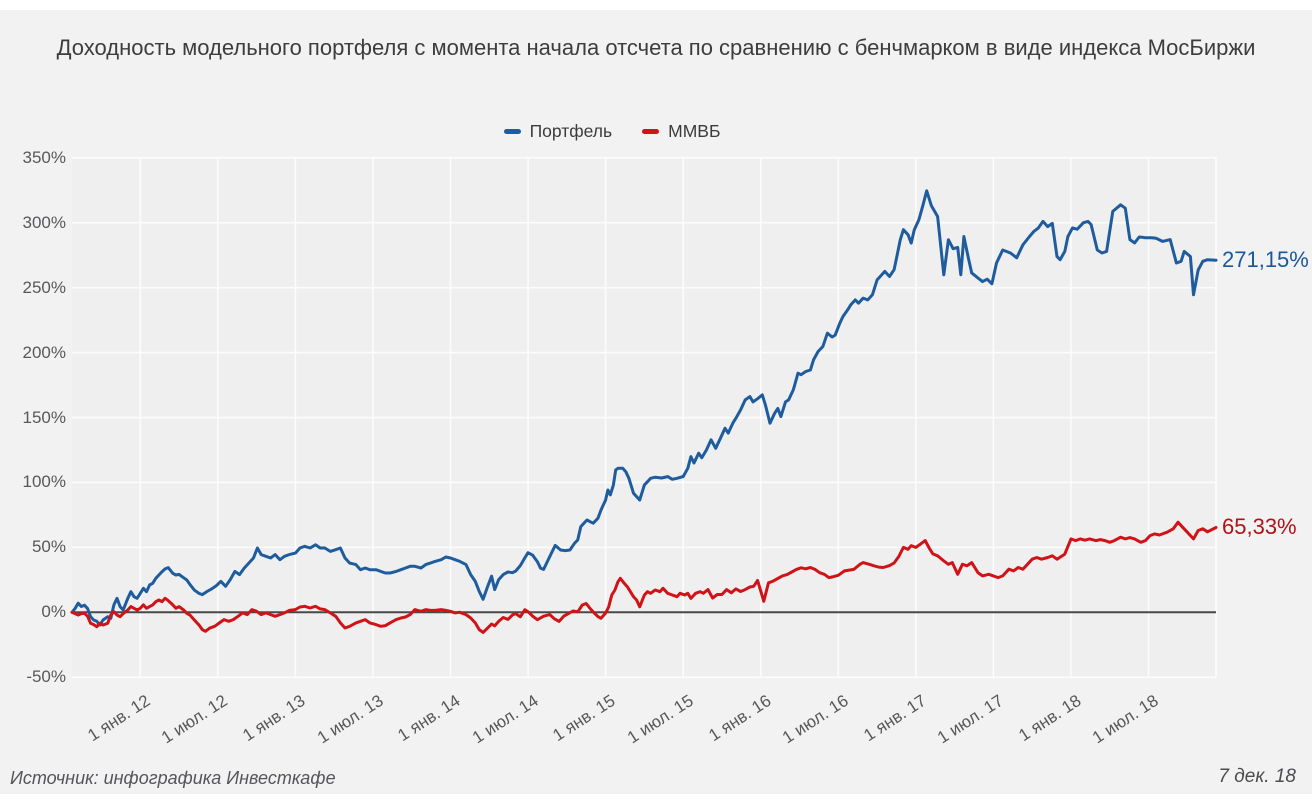 This screenshot has height=800, width=1312. What do you see at coordinates (53, 612) in the screenshot?
I see `y-tick-label: 0%` at bounding box center [53, 612].